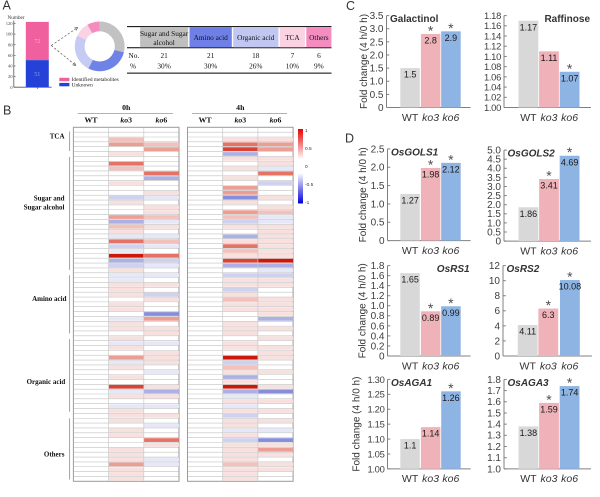 This screenshot has height=497, width=600. What do you see at coordinates (415, 152) in the screenshot?
I see `svg-text: OsGOLS1` at bounding box center [415, 152].